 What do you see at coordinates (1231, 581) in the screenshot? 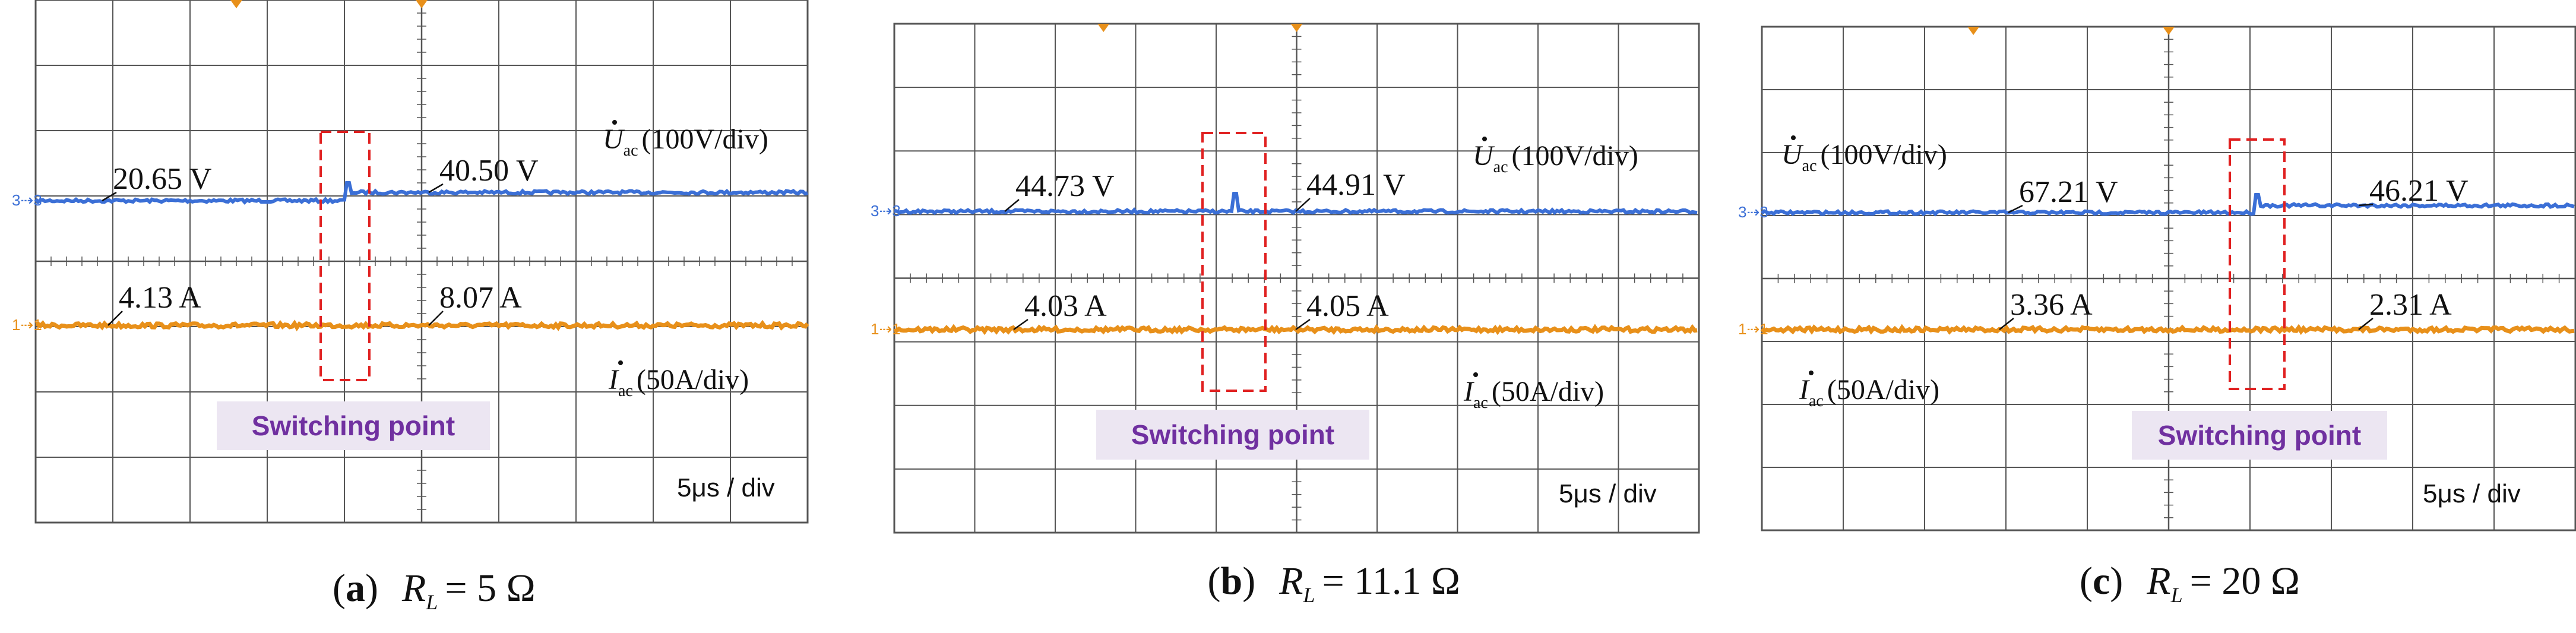
I see `caption-letter: b` at bounding box center [1231, 581].